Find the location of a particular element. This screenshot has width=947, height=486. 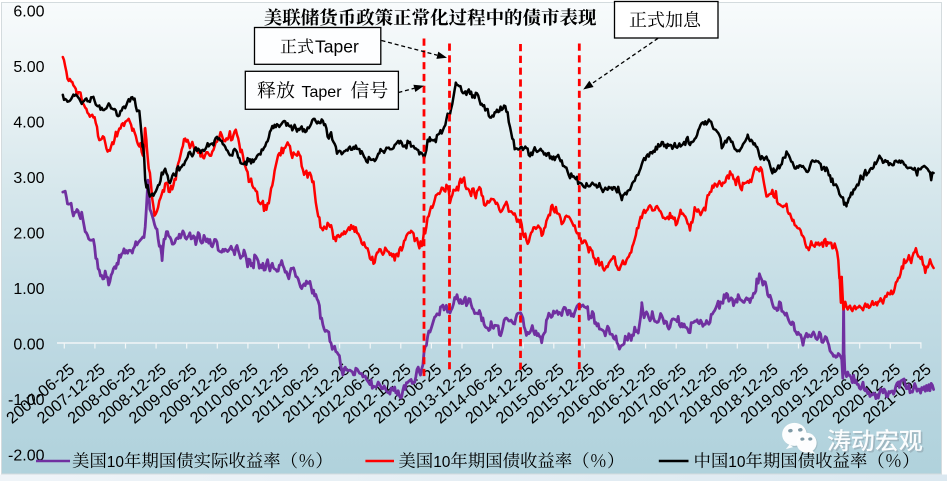

svg-text: 3.00 is located at coordinates (28, 178).